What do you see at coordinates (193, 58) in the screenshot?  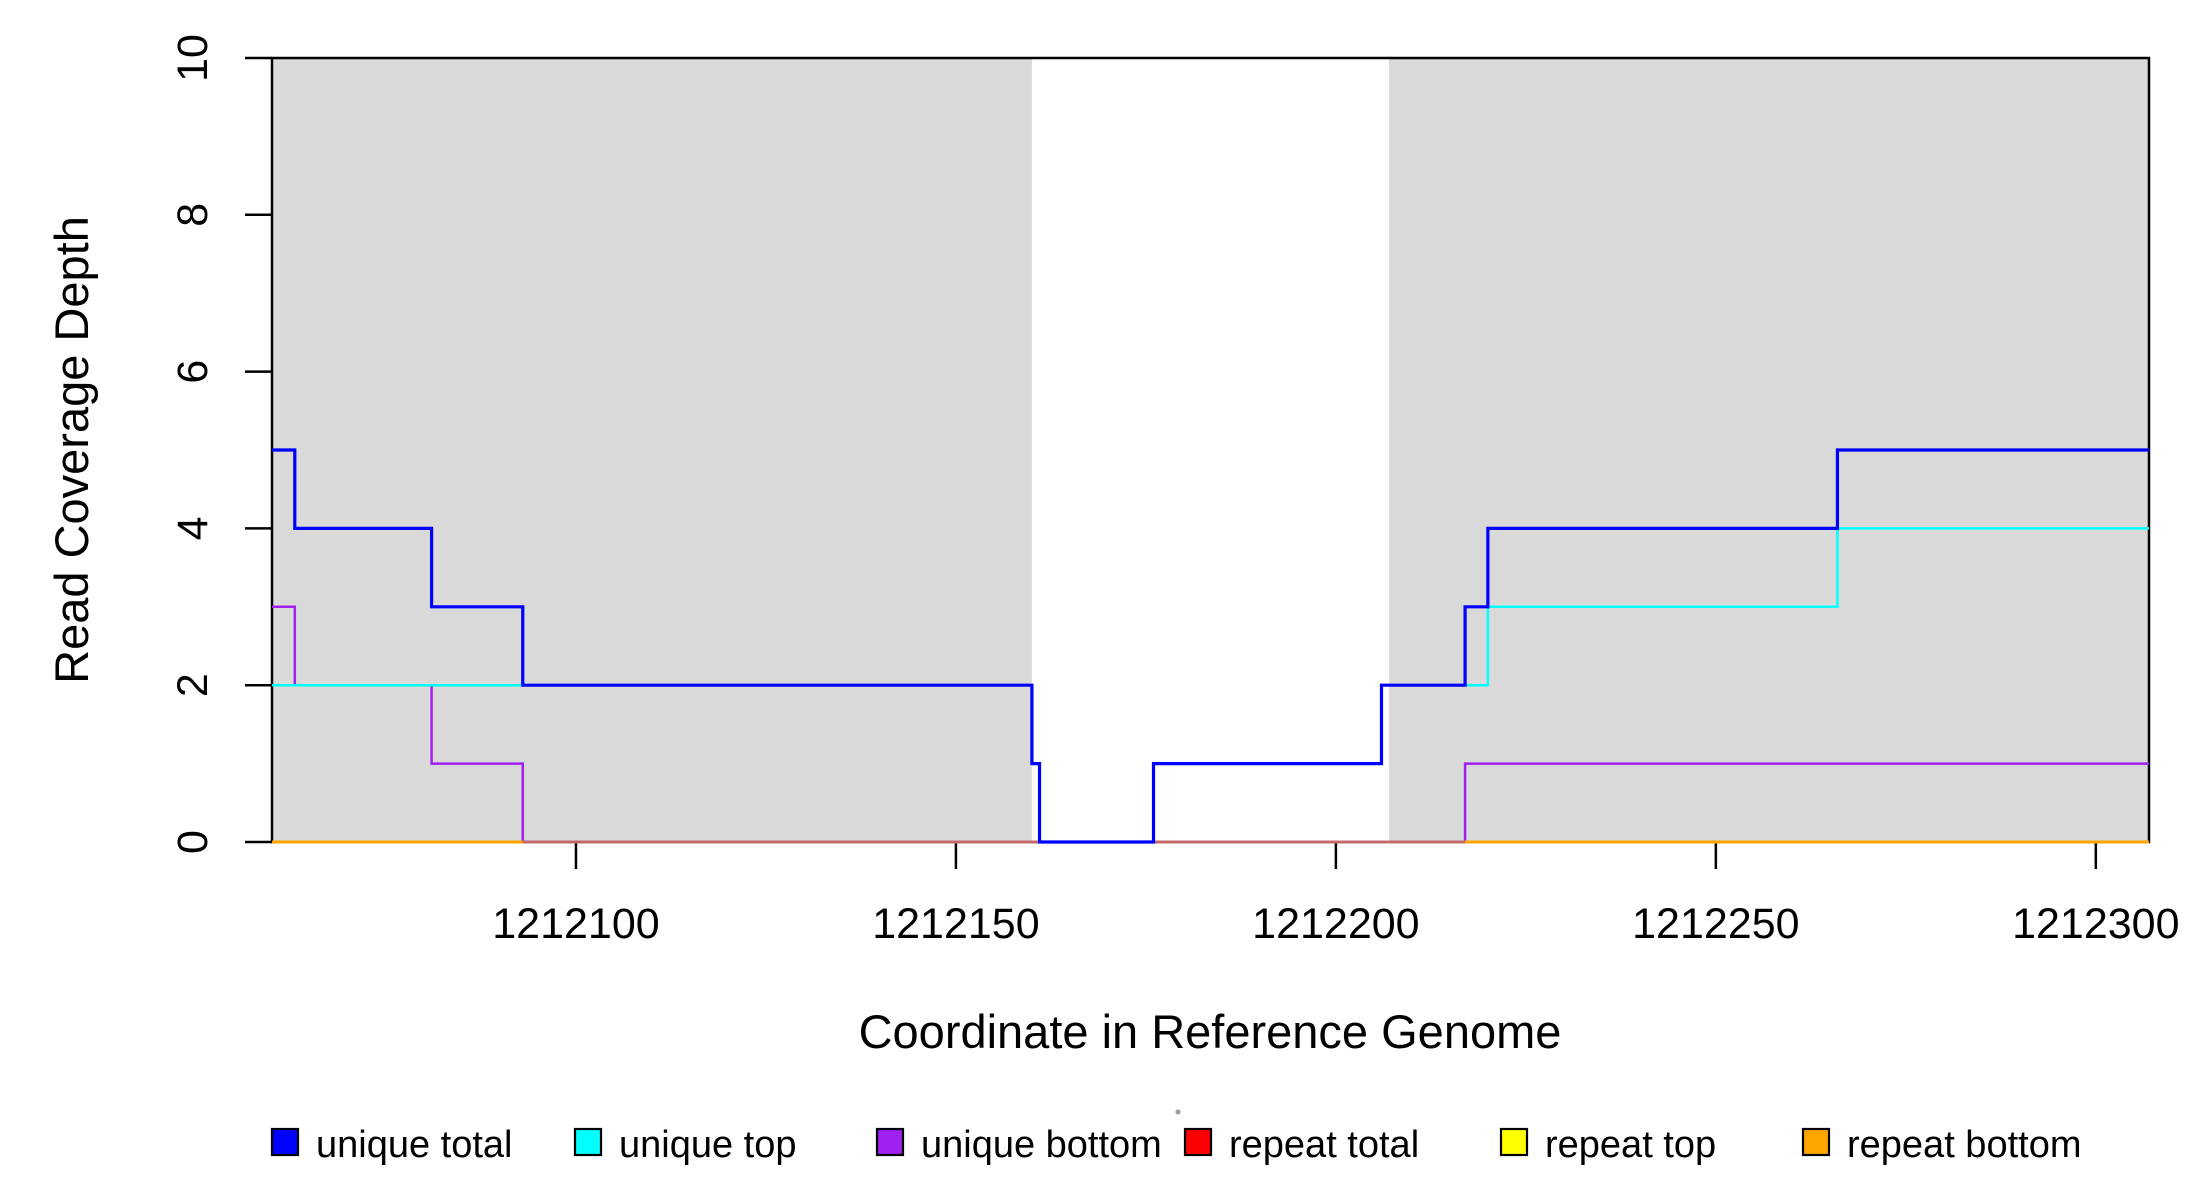 I see `y-tick-label: 10` at bounding box center [193, 58].